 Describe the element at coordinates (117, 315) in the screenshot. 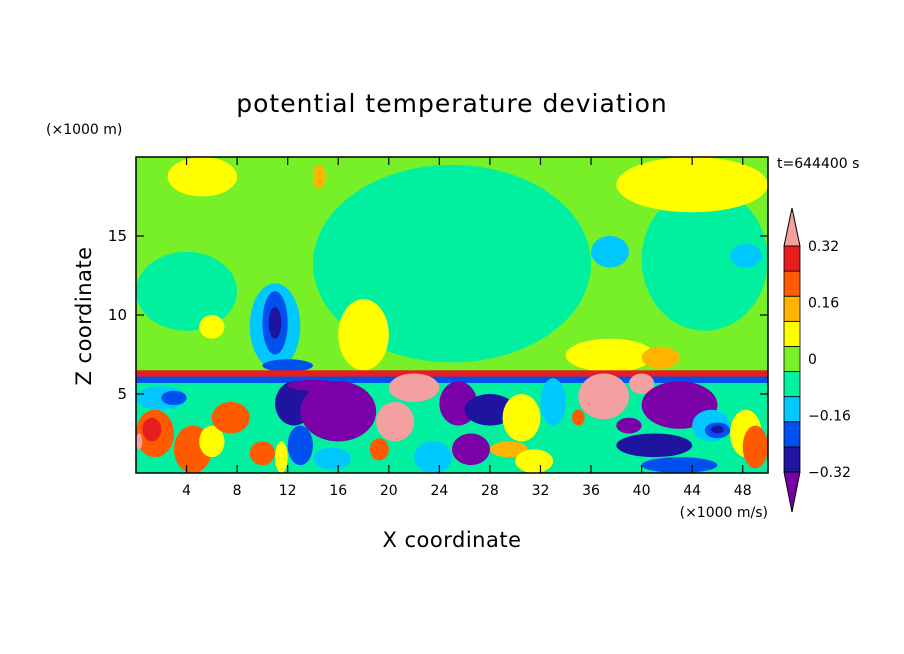

I see `y-tick-label: 10` at that location.